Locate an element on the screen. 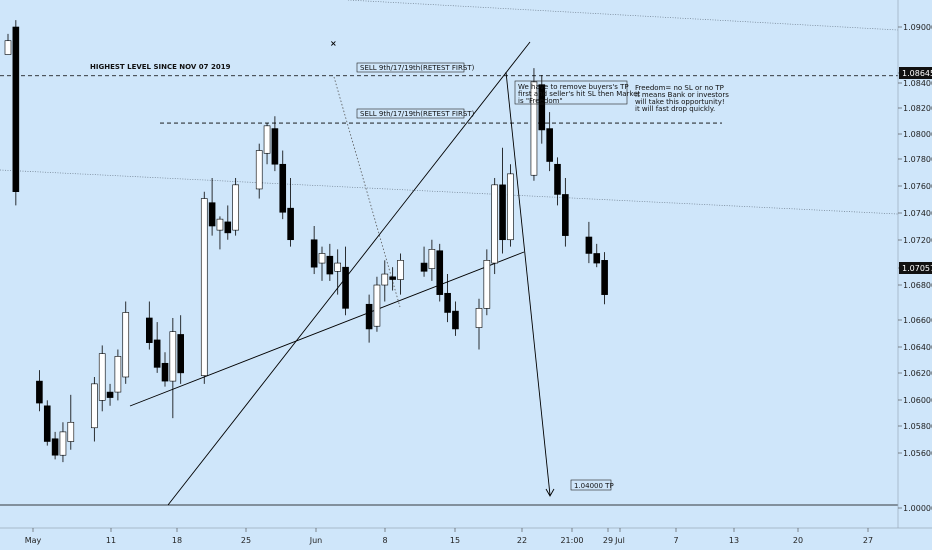 Image resolution: width=932 pixels, height=550 pixels. y-tick-label: 1.06000 is located at coordinates (917, 400).